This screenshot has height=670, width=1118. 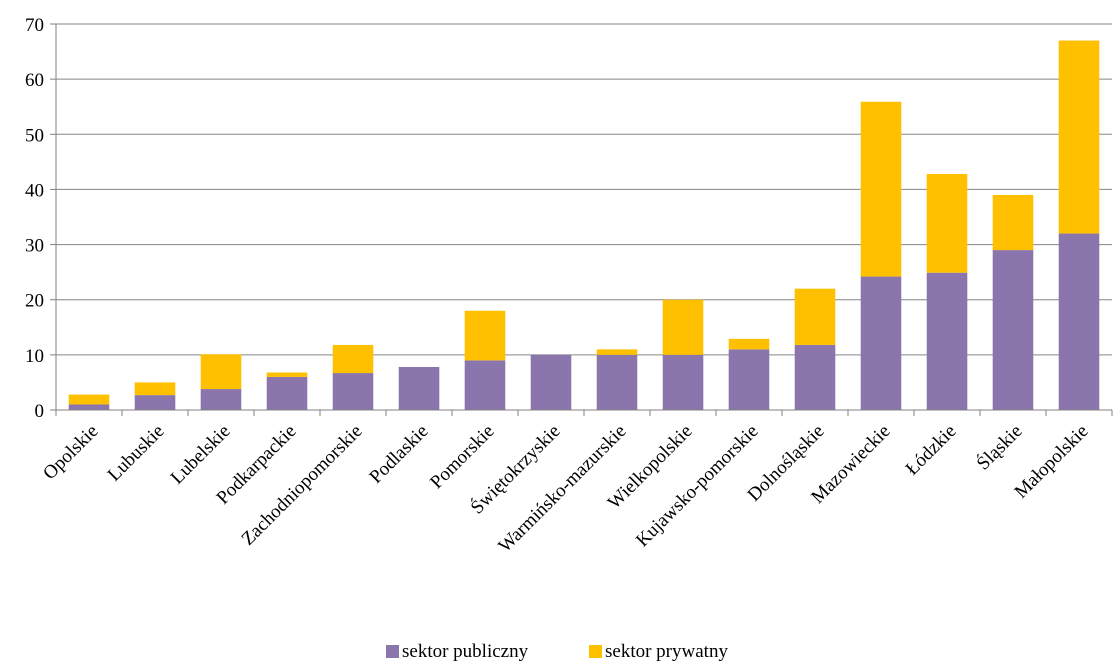 What do you see at coordinates (34, 135) in the screenshot?
I see `y-tick-label: 50` at bounding box center [34, 135].